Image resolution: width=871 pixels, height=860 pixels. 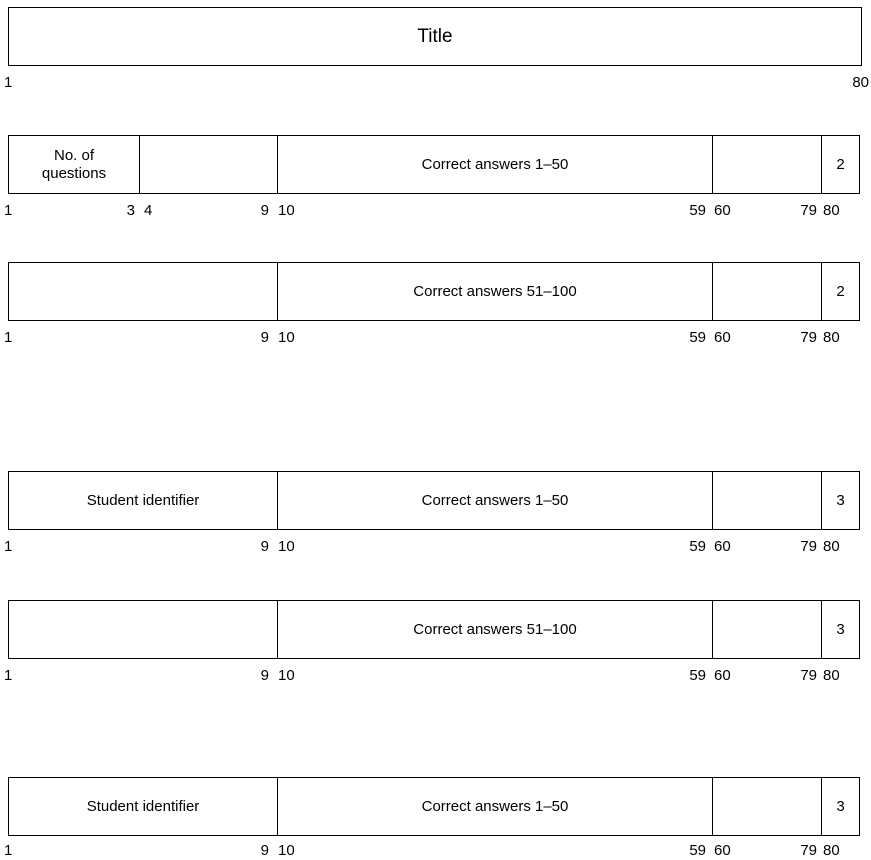 I want to click on answer-card-2: Correct answers 51–100 2, so click(x=434, y=291).